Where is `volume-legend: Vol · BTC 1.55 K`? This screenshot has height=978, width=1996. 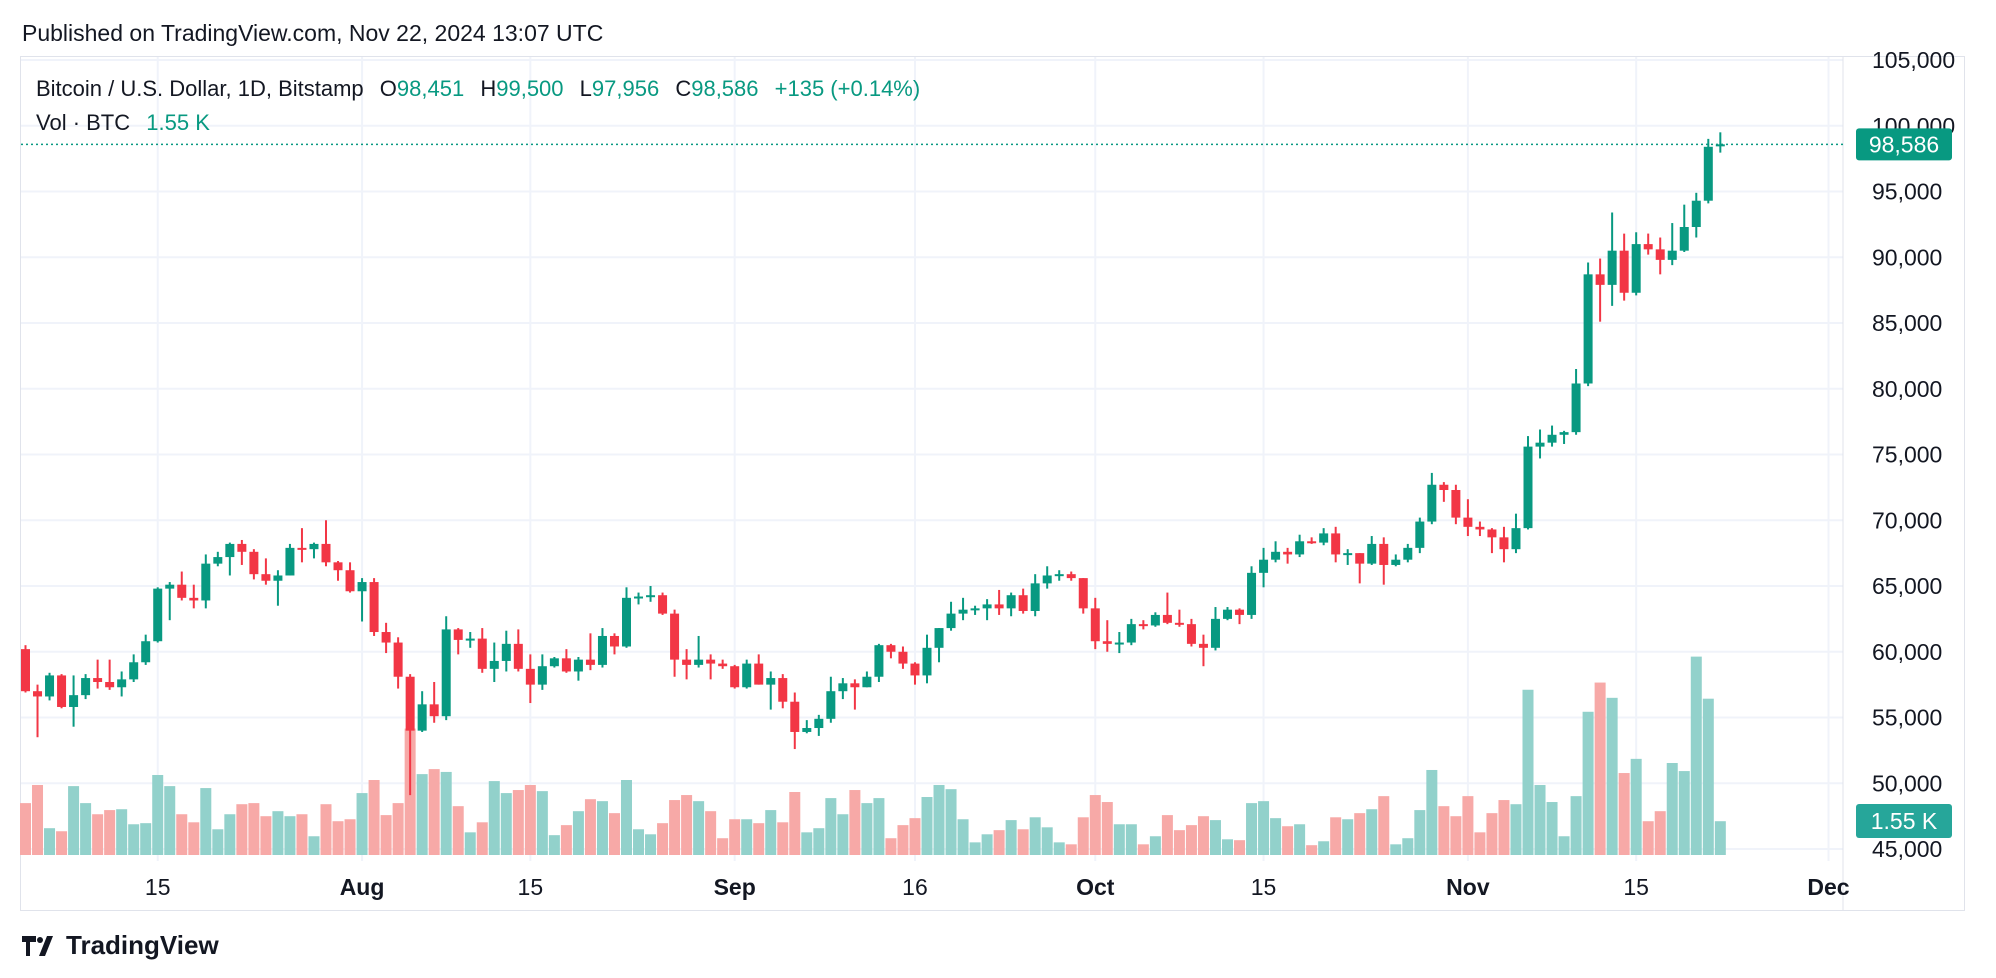
volume-legend: Vol · BTC 1.55 K is located at coordinates (123, 123).